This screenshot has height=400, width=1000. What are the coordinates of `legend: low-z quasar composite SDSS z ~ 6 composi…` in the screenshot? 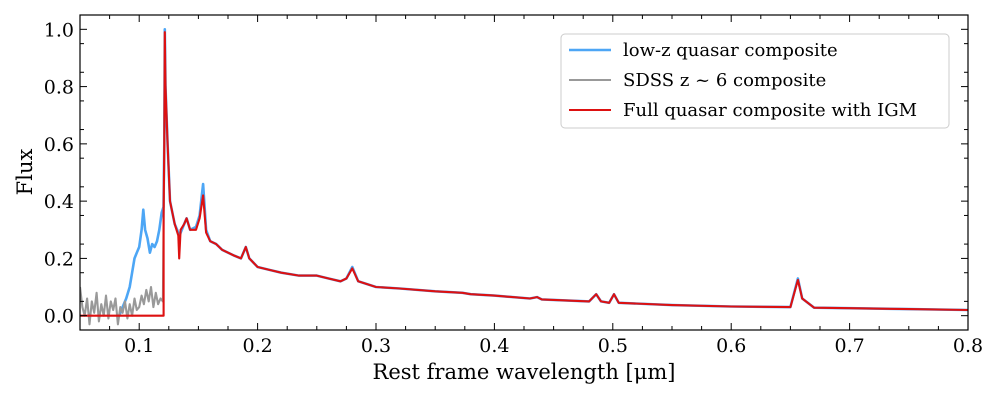 It's located at (755, 81).